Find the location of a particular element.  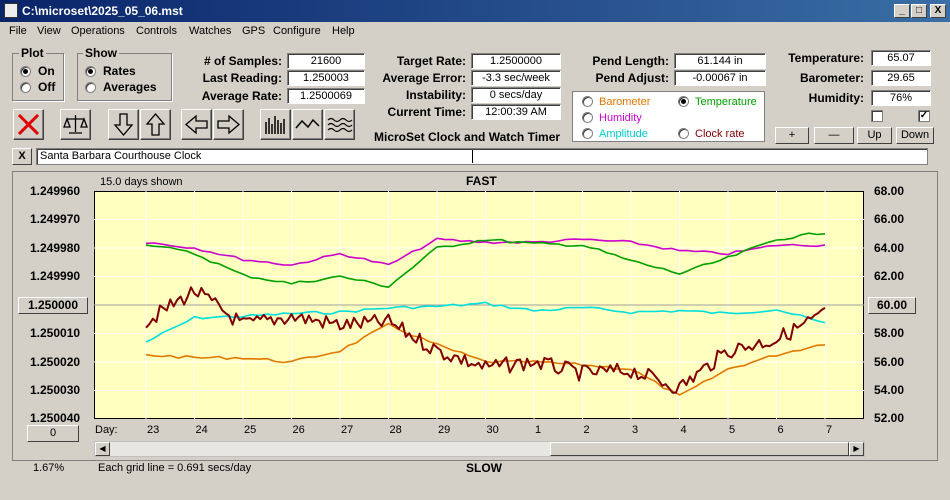

day-tick-label: 1 is located at coordinates (538, 430).